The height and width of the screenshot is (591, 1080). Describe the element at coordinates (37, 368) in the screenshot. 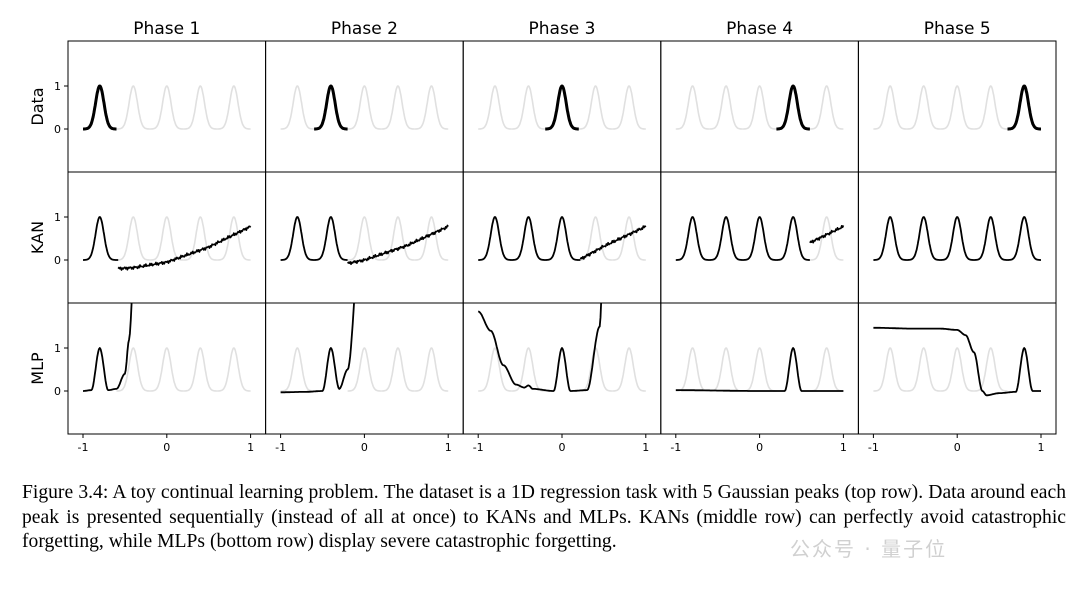

I see `row-label: MLP` at that location.